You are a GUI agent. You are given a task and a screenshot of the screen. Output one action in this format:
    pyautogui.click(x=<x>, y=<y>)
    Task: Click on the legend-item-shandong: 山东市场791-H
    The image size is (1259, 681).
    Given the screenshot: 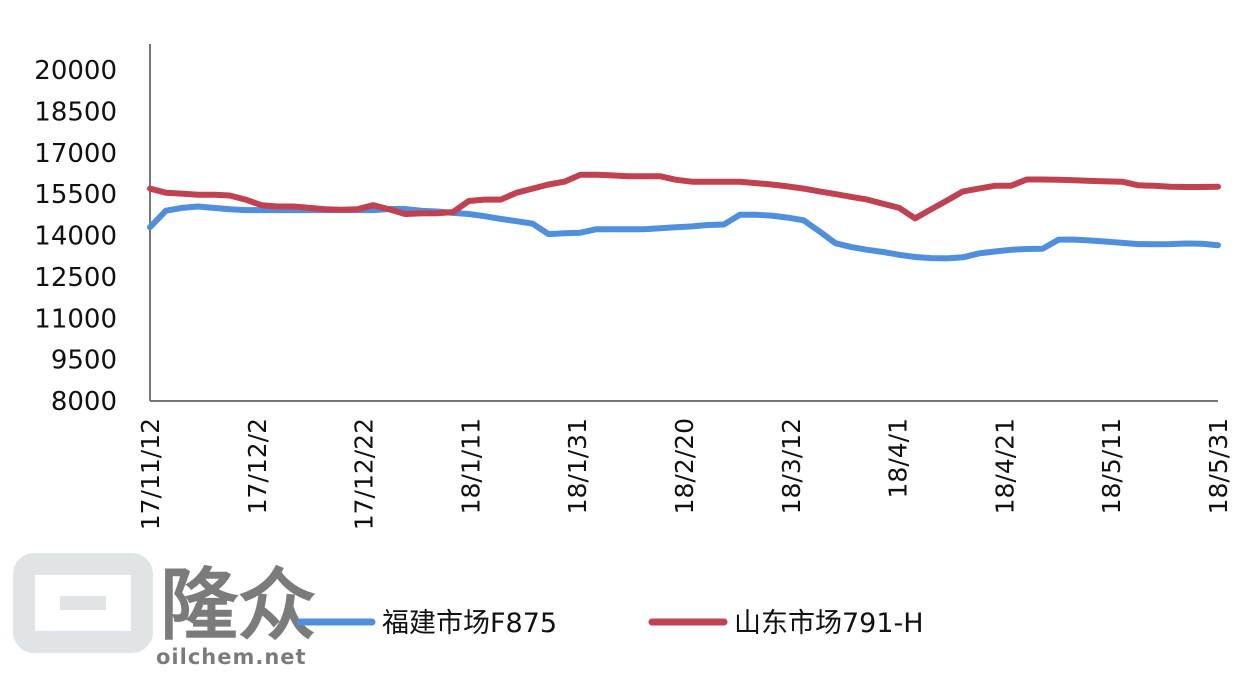 What is the action you would take?
    pyautogui.click(x=786, y=623)
    